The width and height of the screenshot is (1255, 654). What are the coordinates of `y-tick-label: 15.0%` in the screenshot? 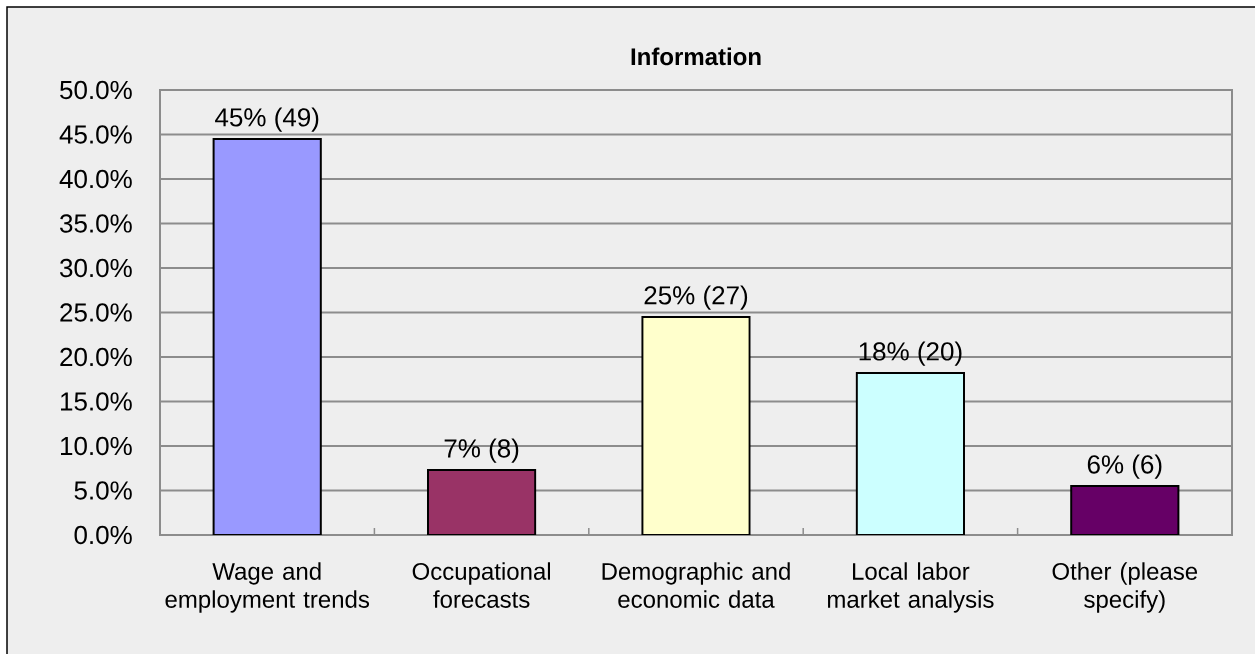 It's located at (96, 401).